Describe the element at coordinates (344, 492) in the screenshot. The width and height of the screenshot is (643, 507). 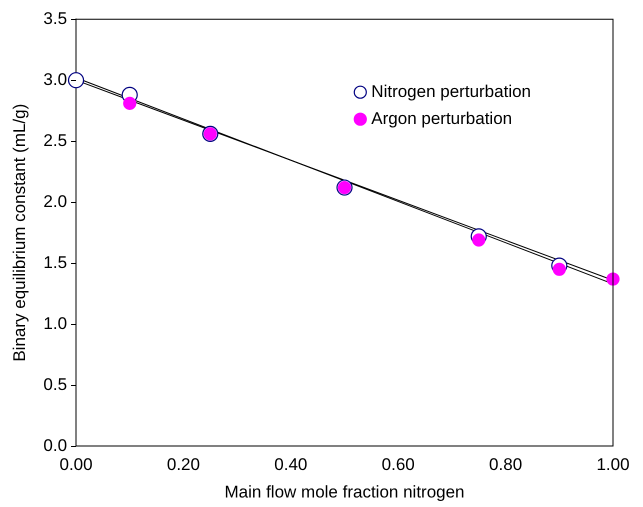
I see `x-axis-title: Main flow mole fraction nitrogen` at that location.